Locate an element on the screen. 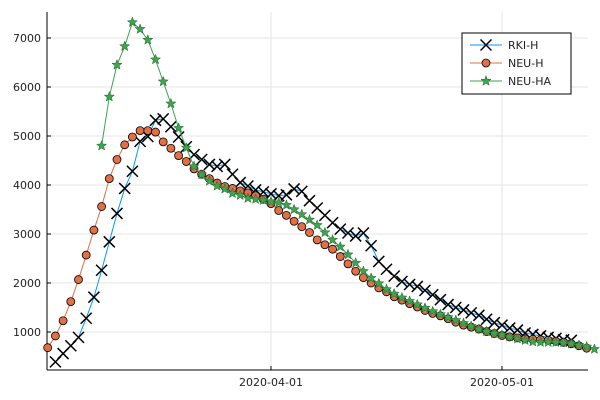 The width and height of the screenshot is (600, 400). y-tick-label: 2000 is located at coordinates (27, 283).